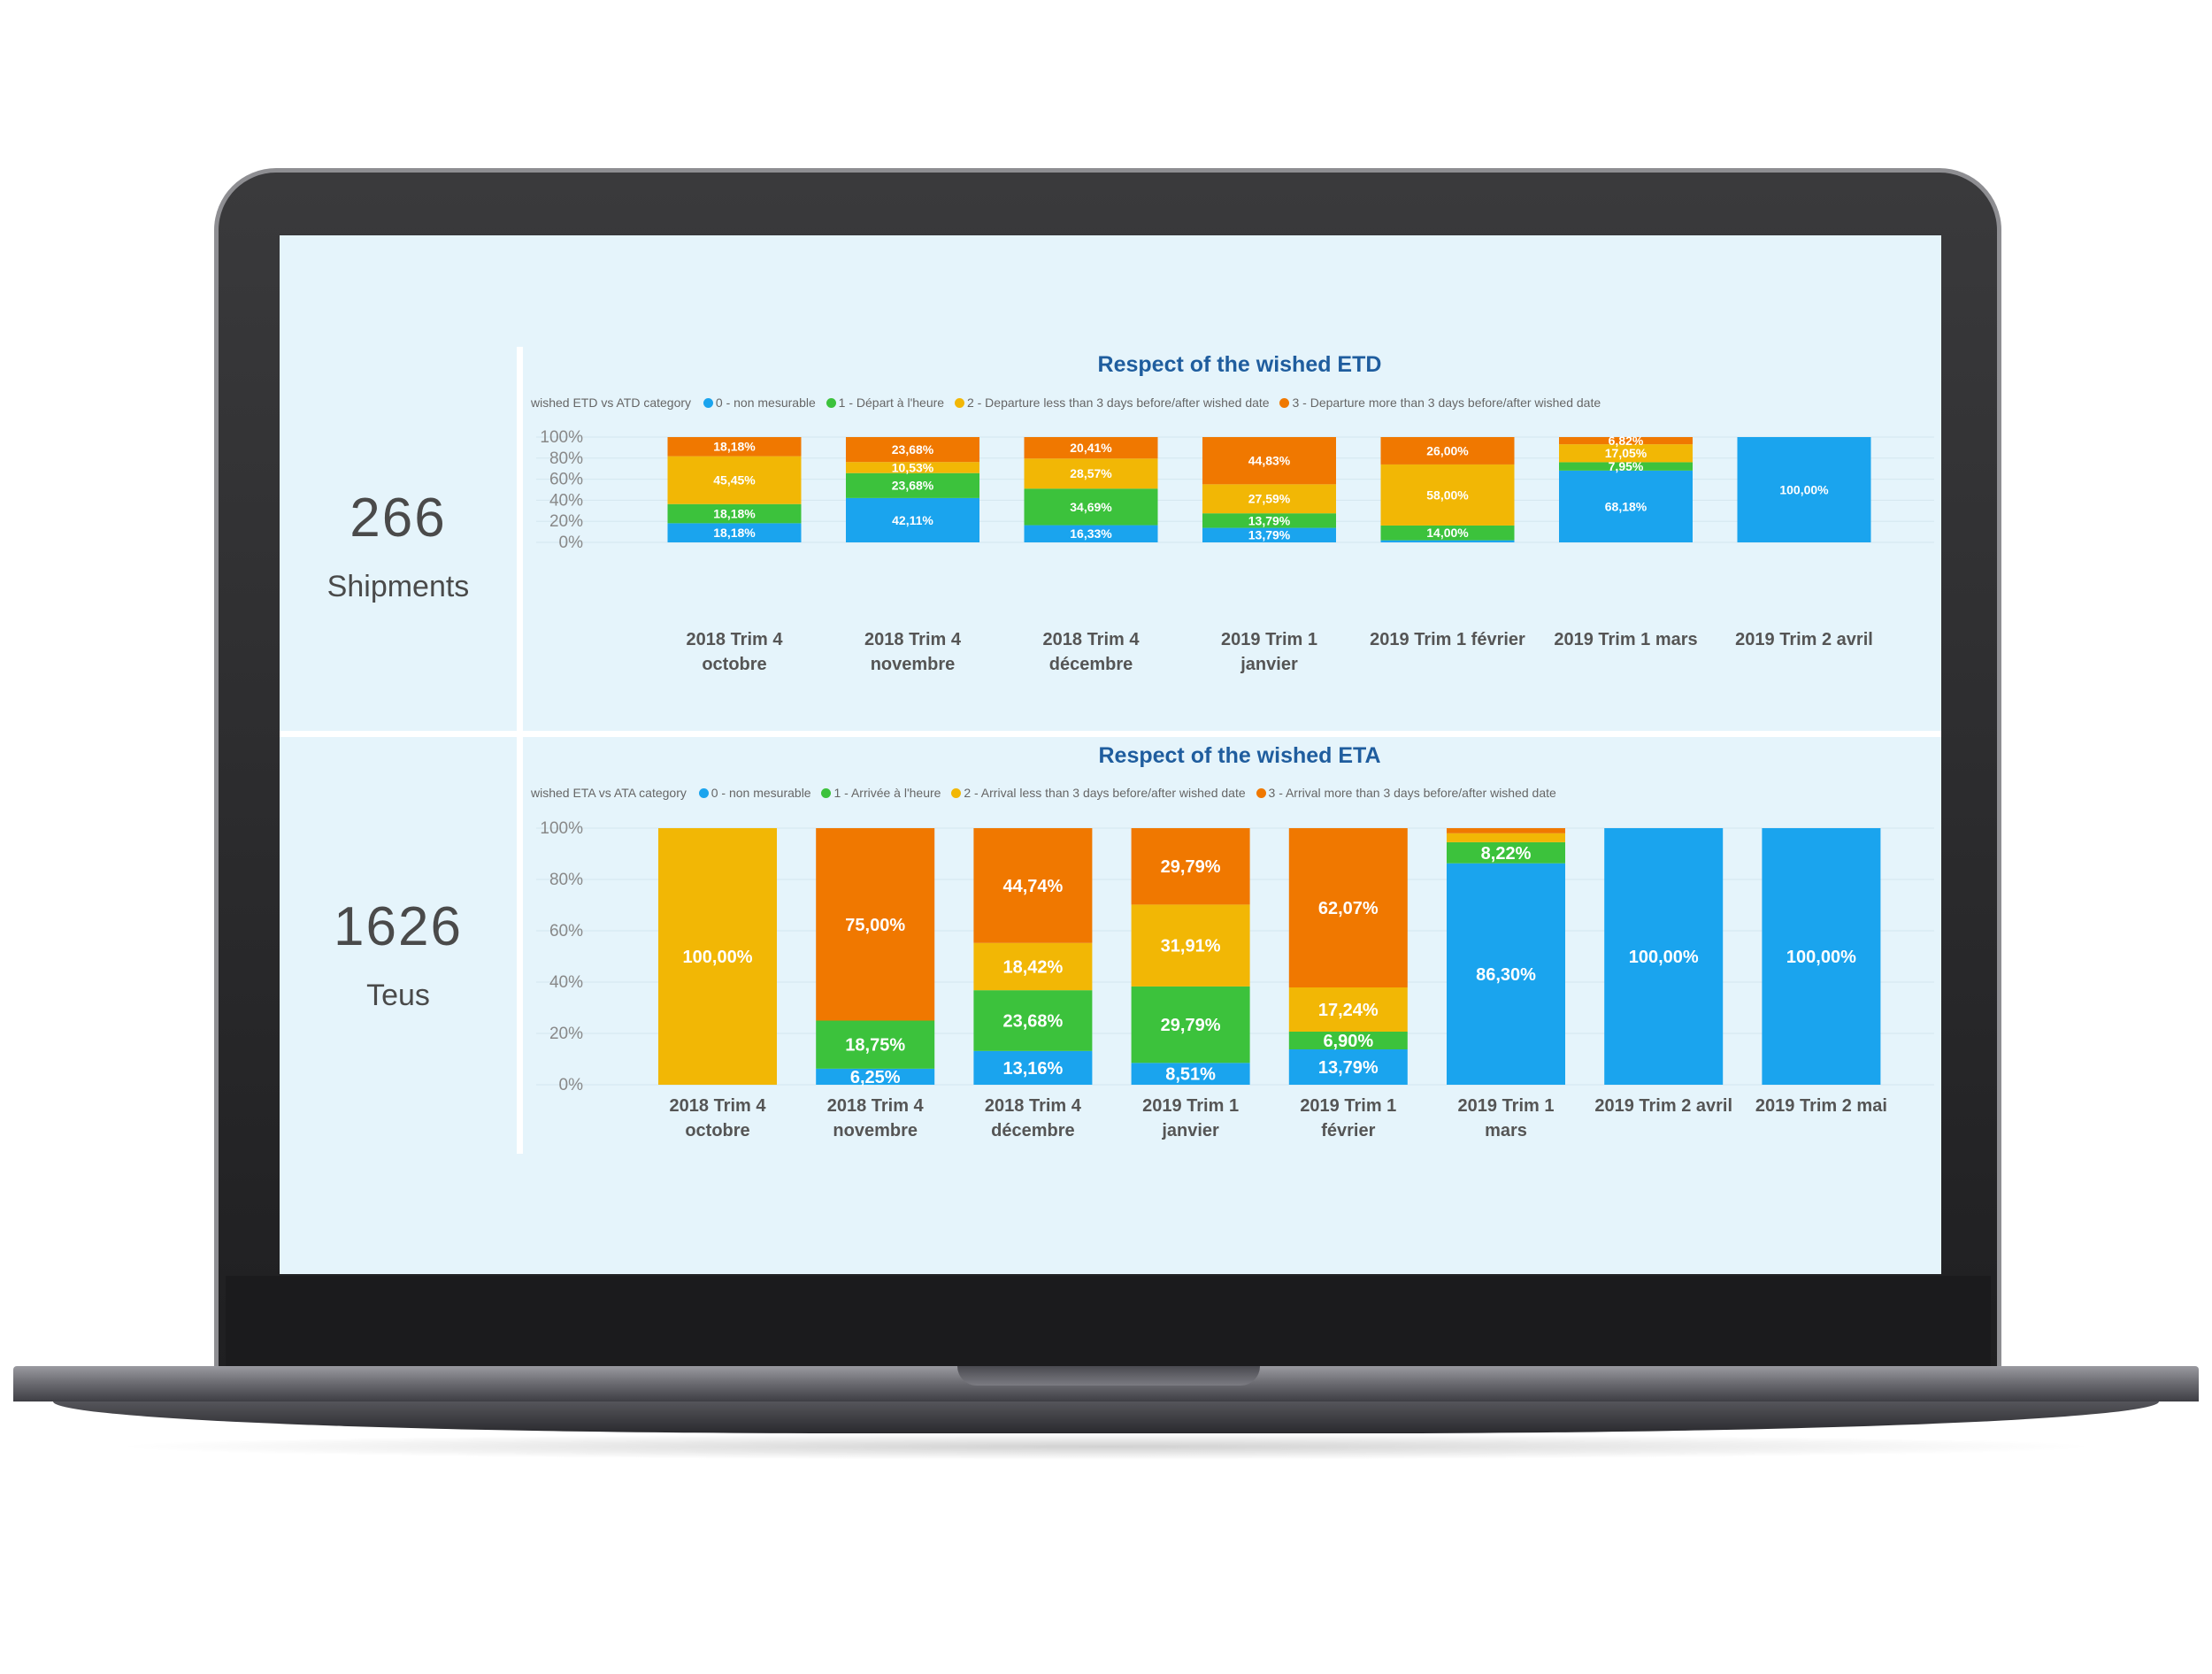  What do you see at coordinates (572, 543) in the screenshot?
I see `etd-y-tick-label: 0%` at bounding box center [572, 543].